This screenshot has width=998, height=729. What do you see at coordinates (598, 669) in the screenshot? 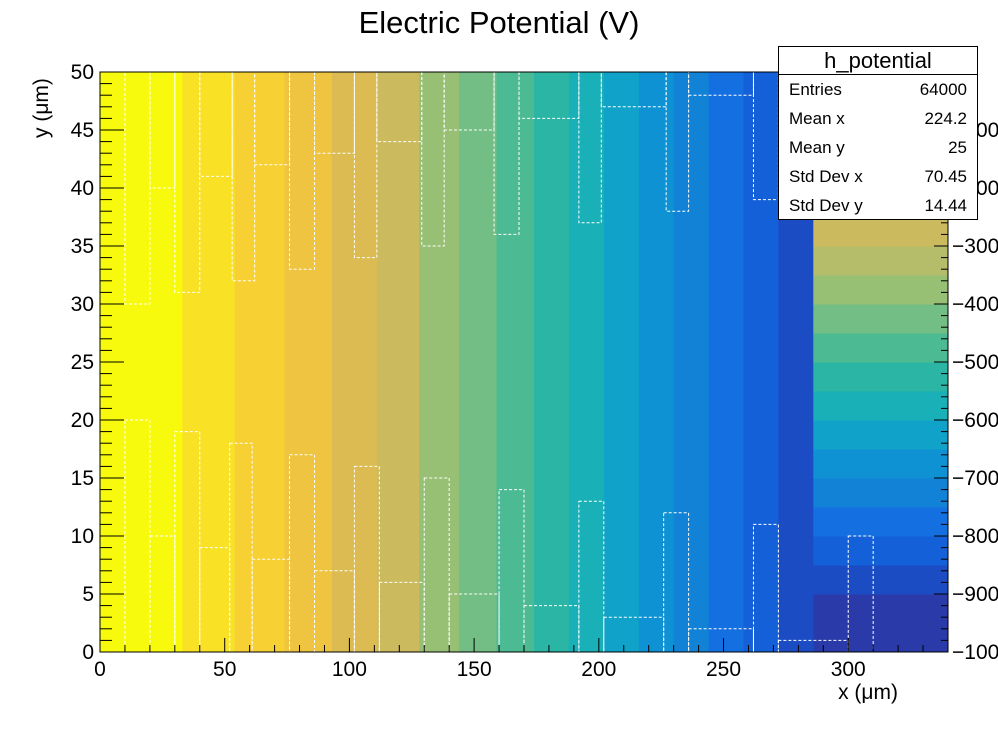
I see `x-tick-label: 200` at bounding box center [598, 669].